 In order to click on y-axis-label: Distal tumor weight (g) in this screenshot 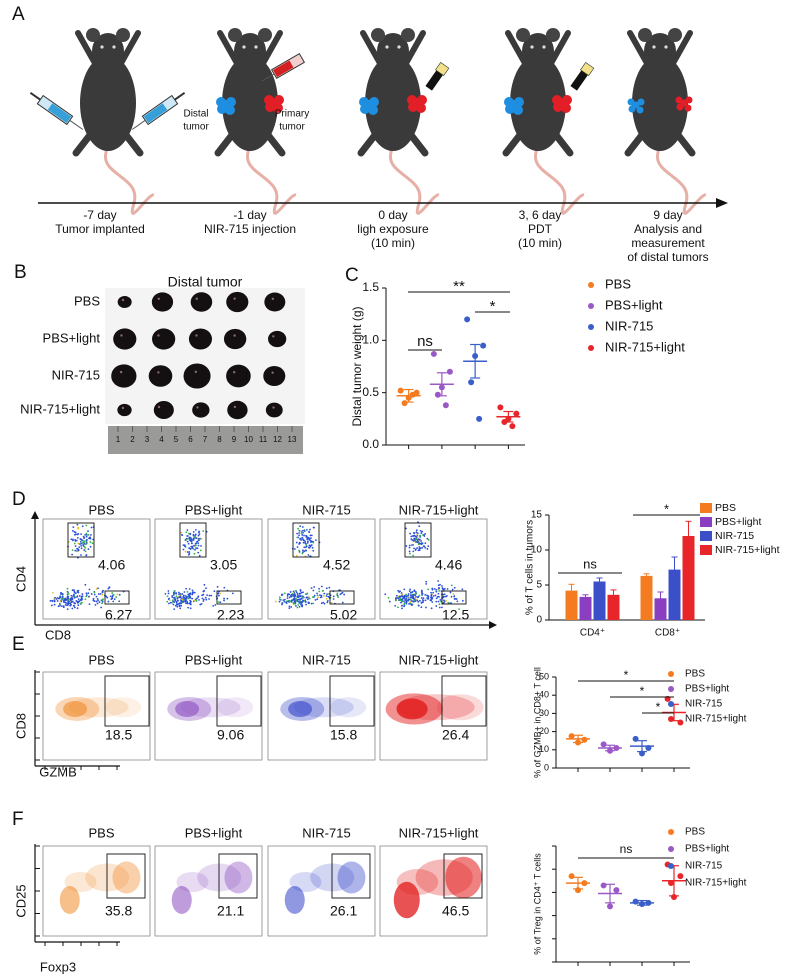, I will do `click(357, 366)`.